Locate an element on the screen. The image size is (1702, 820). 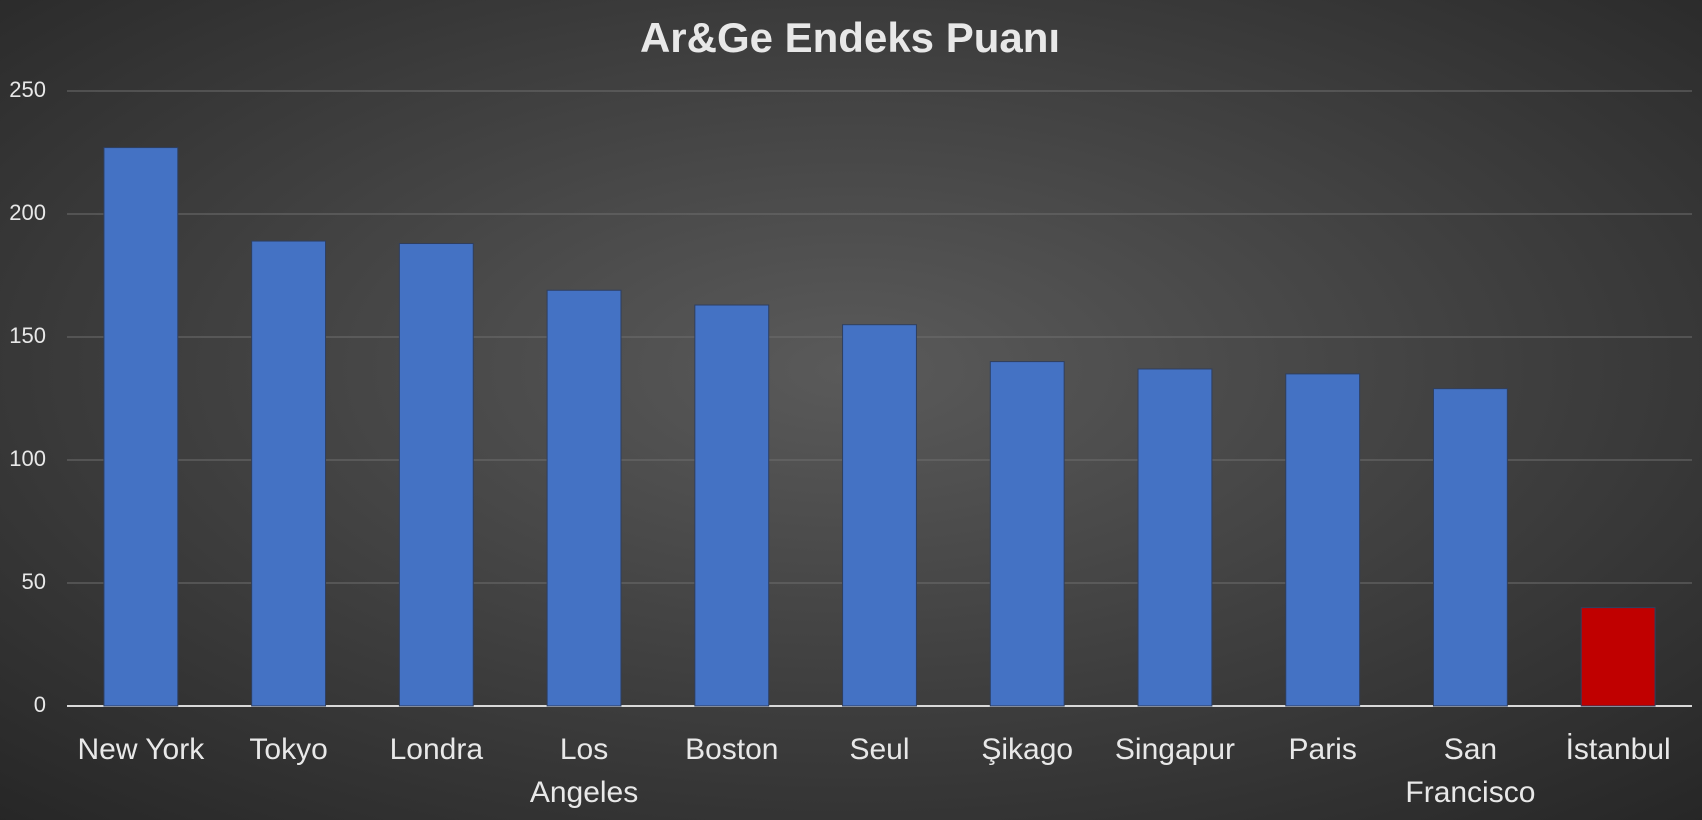
y-tick-label: 50 is located at coordinates (34, 581).